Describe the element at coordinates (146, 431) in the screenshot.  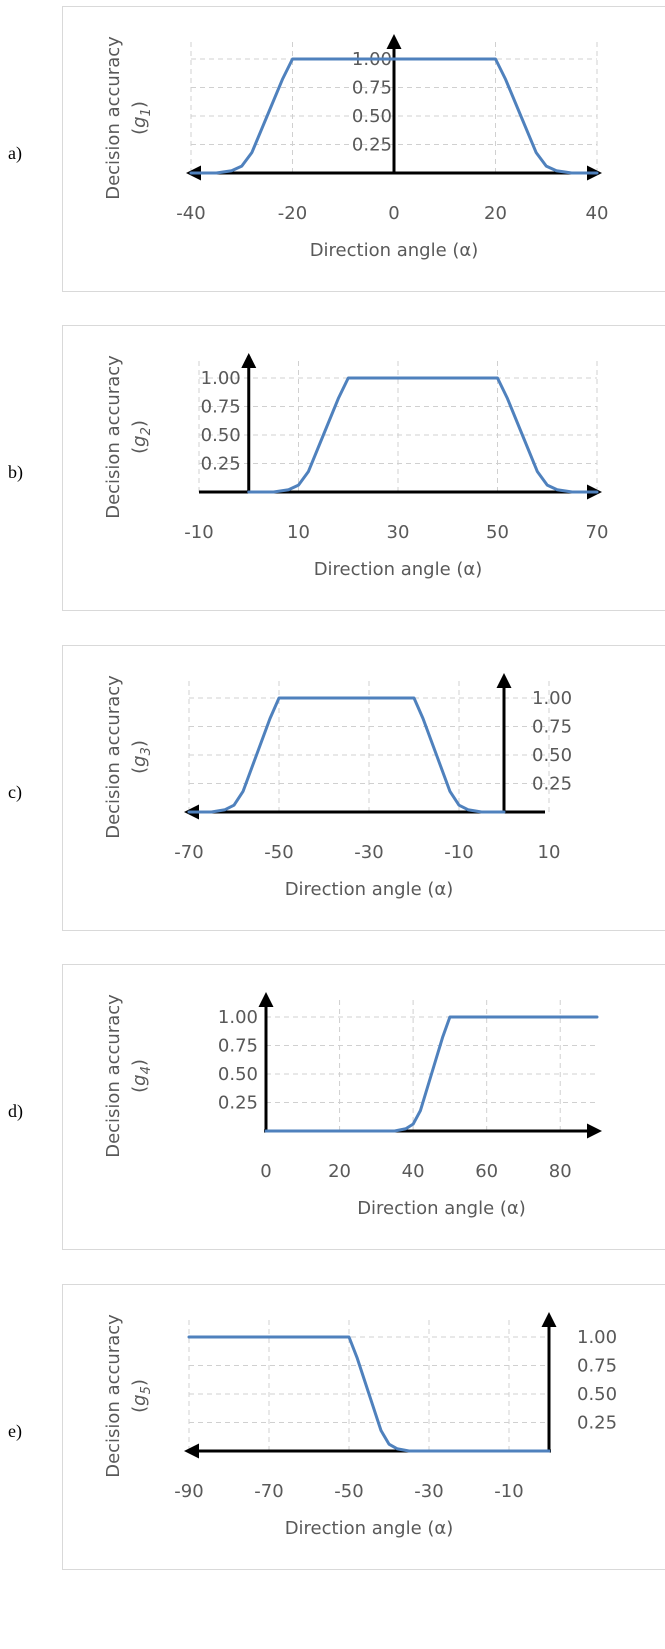
I see `y-subscript: 2` at that location.